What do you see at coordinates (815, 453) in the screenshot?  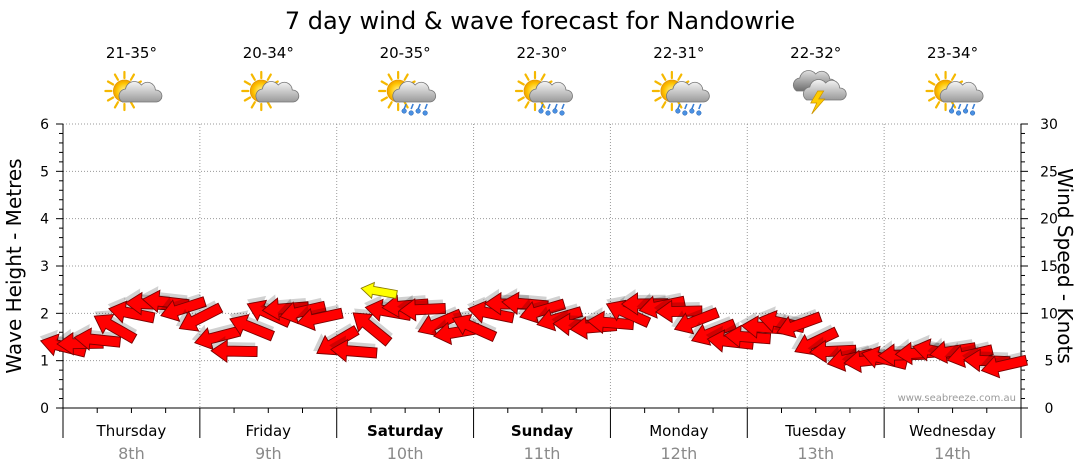 I see `day-date-label: 13th` at bounding box center [815, 453].